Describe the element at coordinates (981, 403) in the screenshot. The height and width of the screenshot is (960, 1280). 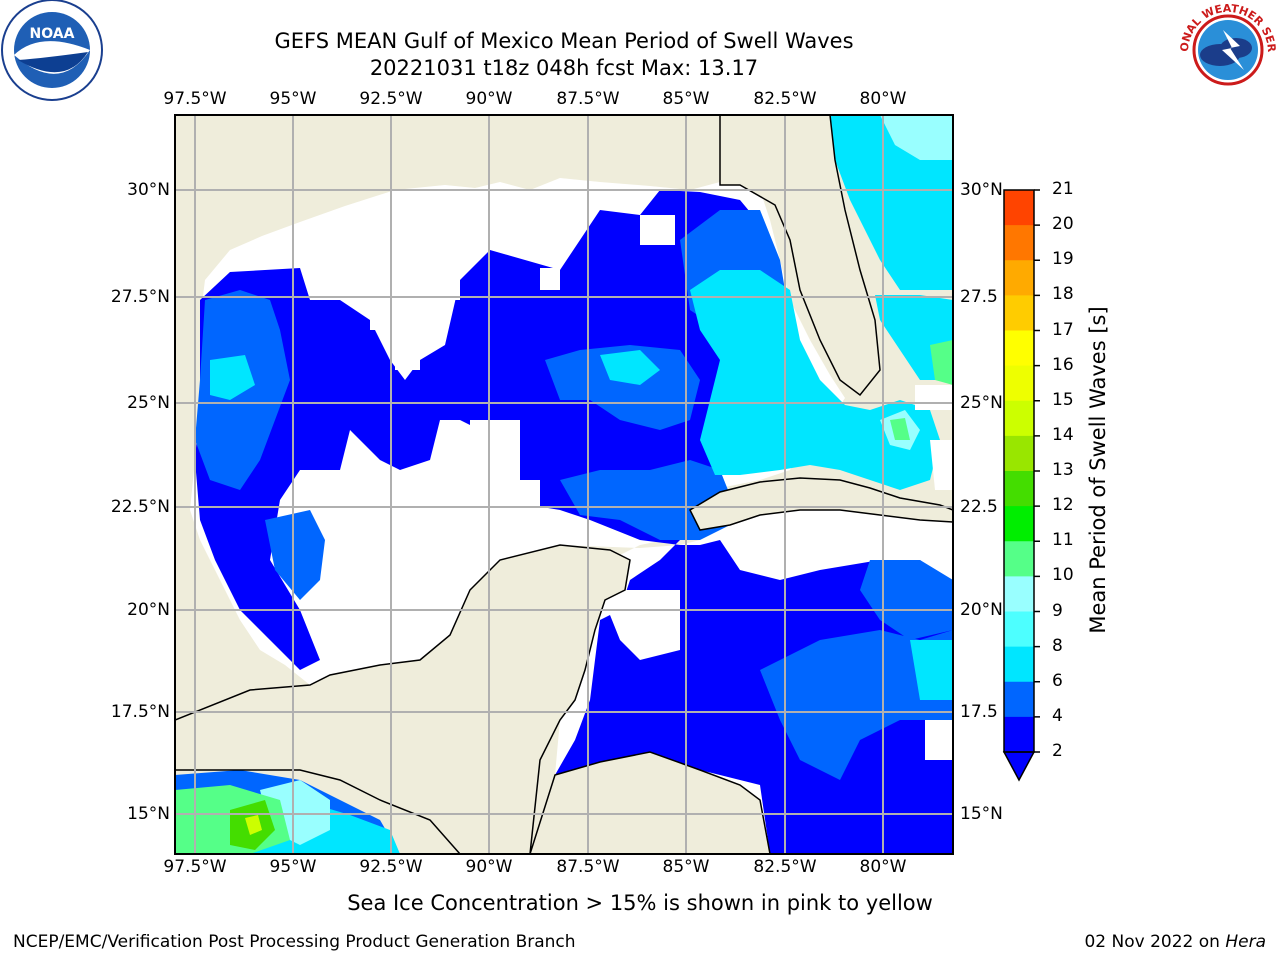
I see `lat-label-right: 25°N` at that location.